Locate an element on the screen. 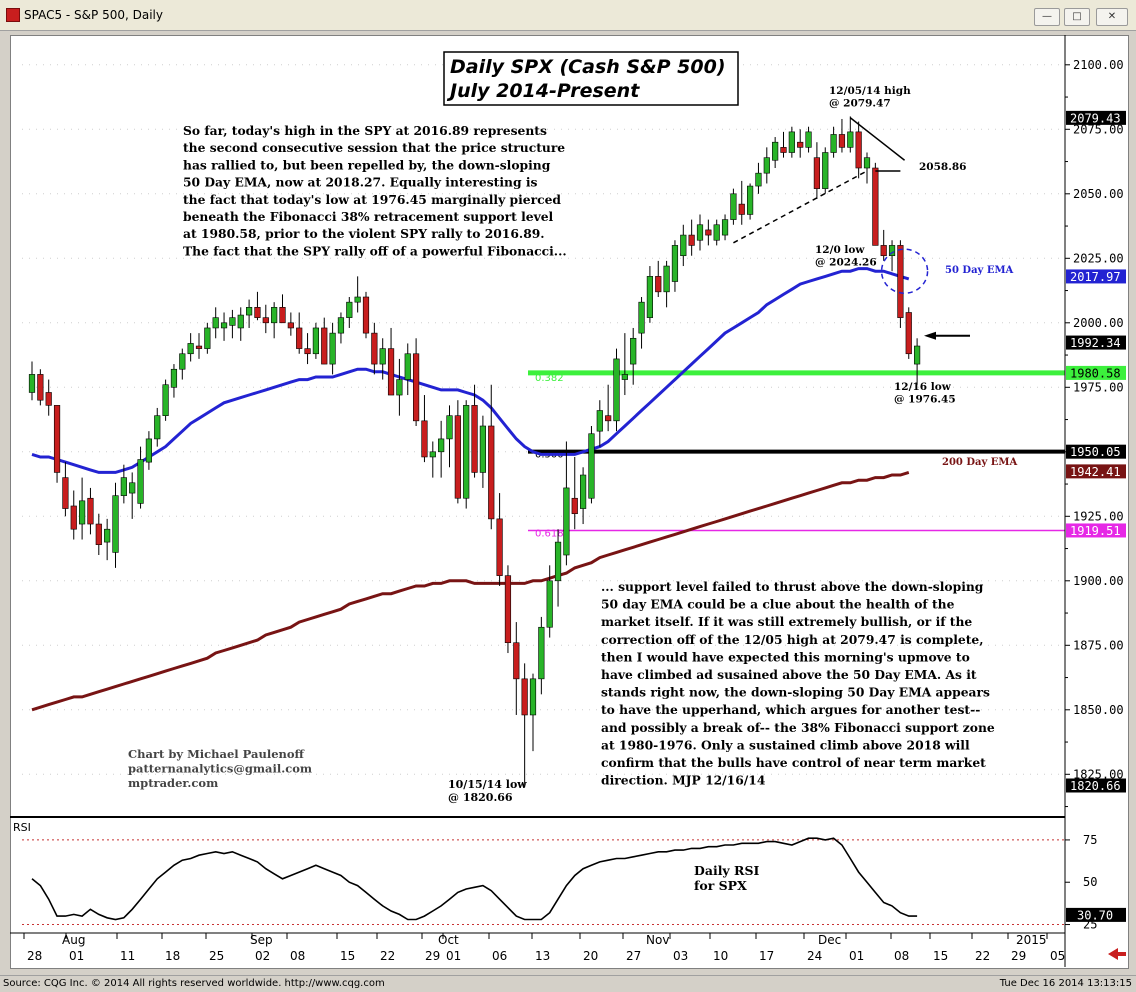 This screenshot has width=1136, height=992. oct15-low-label: 10/15/14 low @ 1820.66 is located at coordinates (487, 791).